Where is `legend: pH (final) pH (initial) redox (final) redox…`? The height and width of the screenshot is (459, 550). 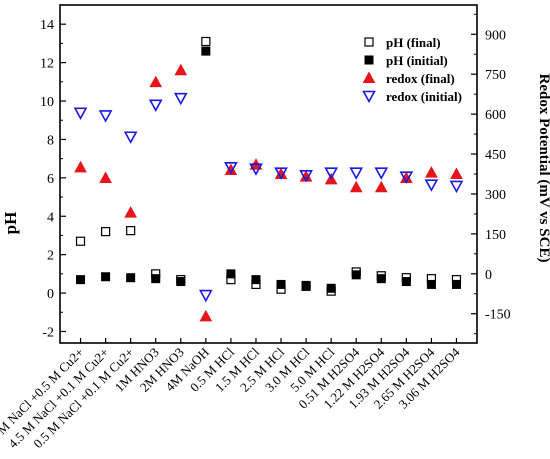 legend: pH (final) pH (initial) redox (final) redox… is located at coordinates (412, 69).